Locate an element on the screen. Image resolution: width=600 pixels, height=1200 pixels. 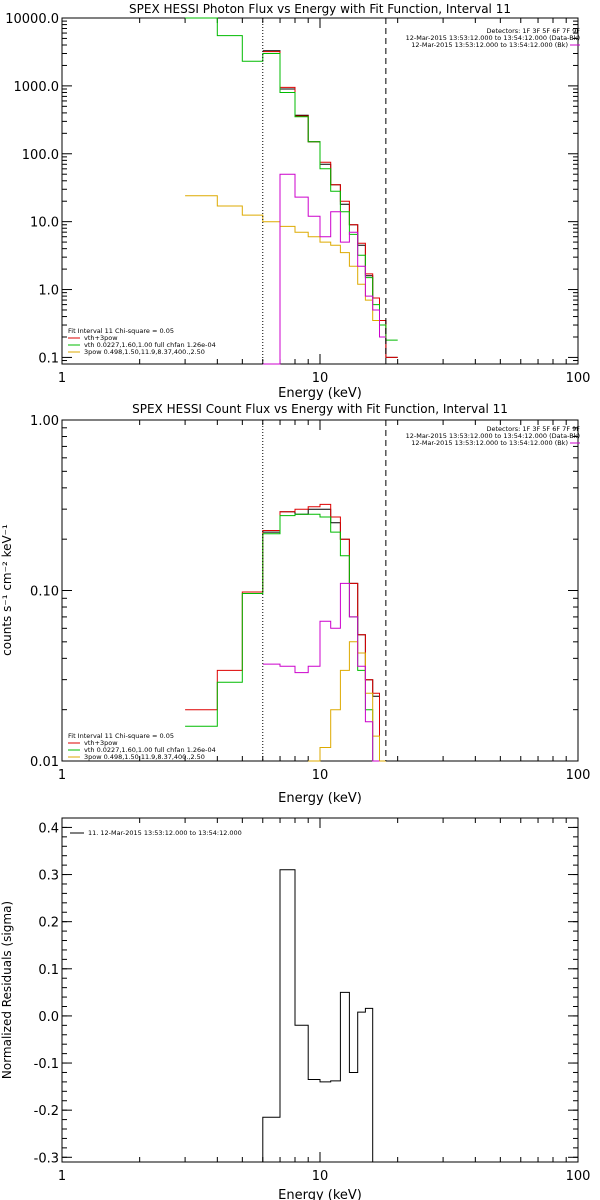
y-tick-label: 10000.0 is located at coordinates (32, 19).